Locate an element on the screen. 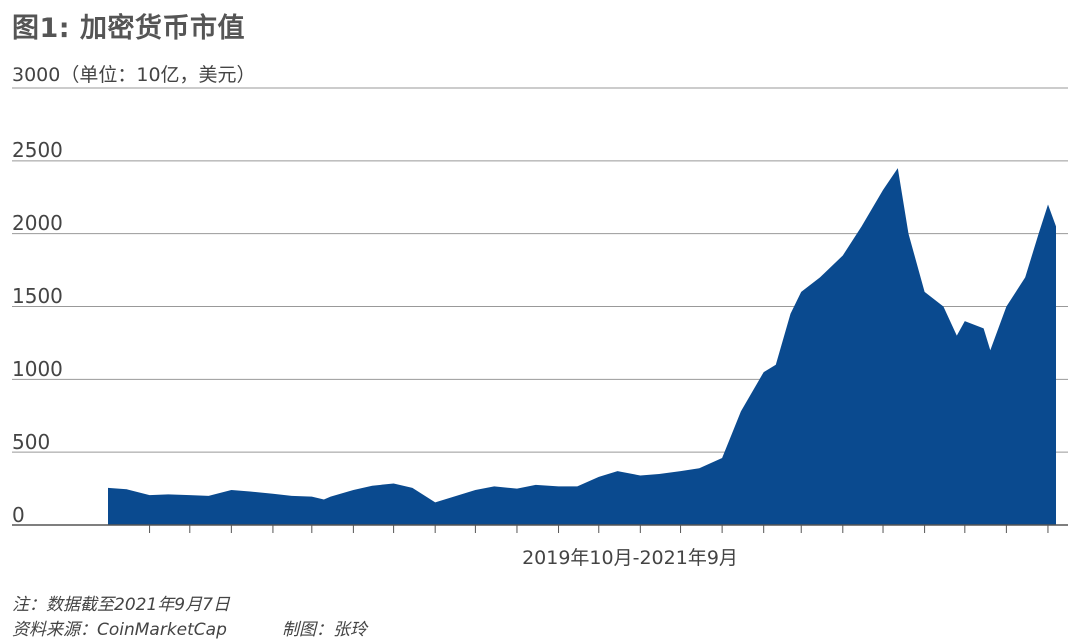  x-axis-label: 2019年10月-2021年9月 is located at coordinates (630, 558).